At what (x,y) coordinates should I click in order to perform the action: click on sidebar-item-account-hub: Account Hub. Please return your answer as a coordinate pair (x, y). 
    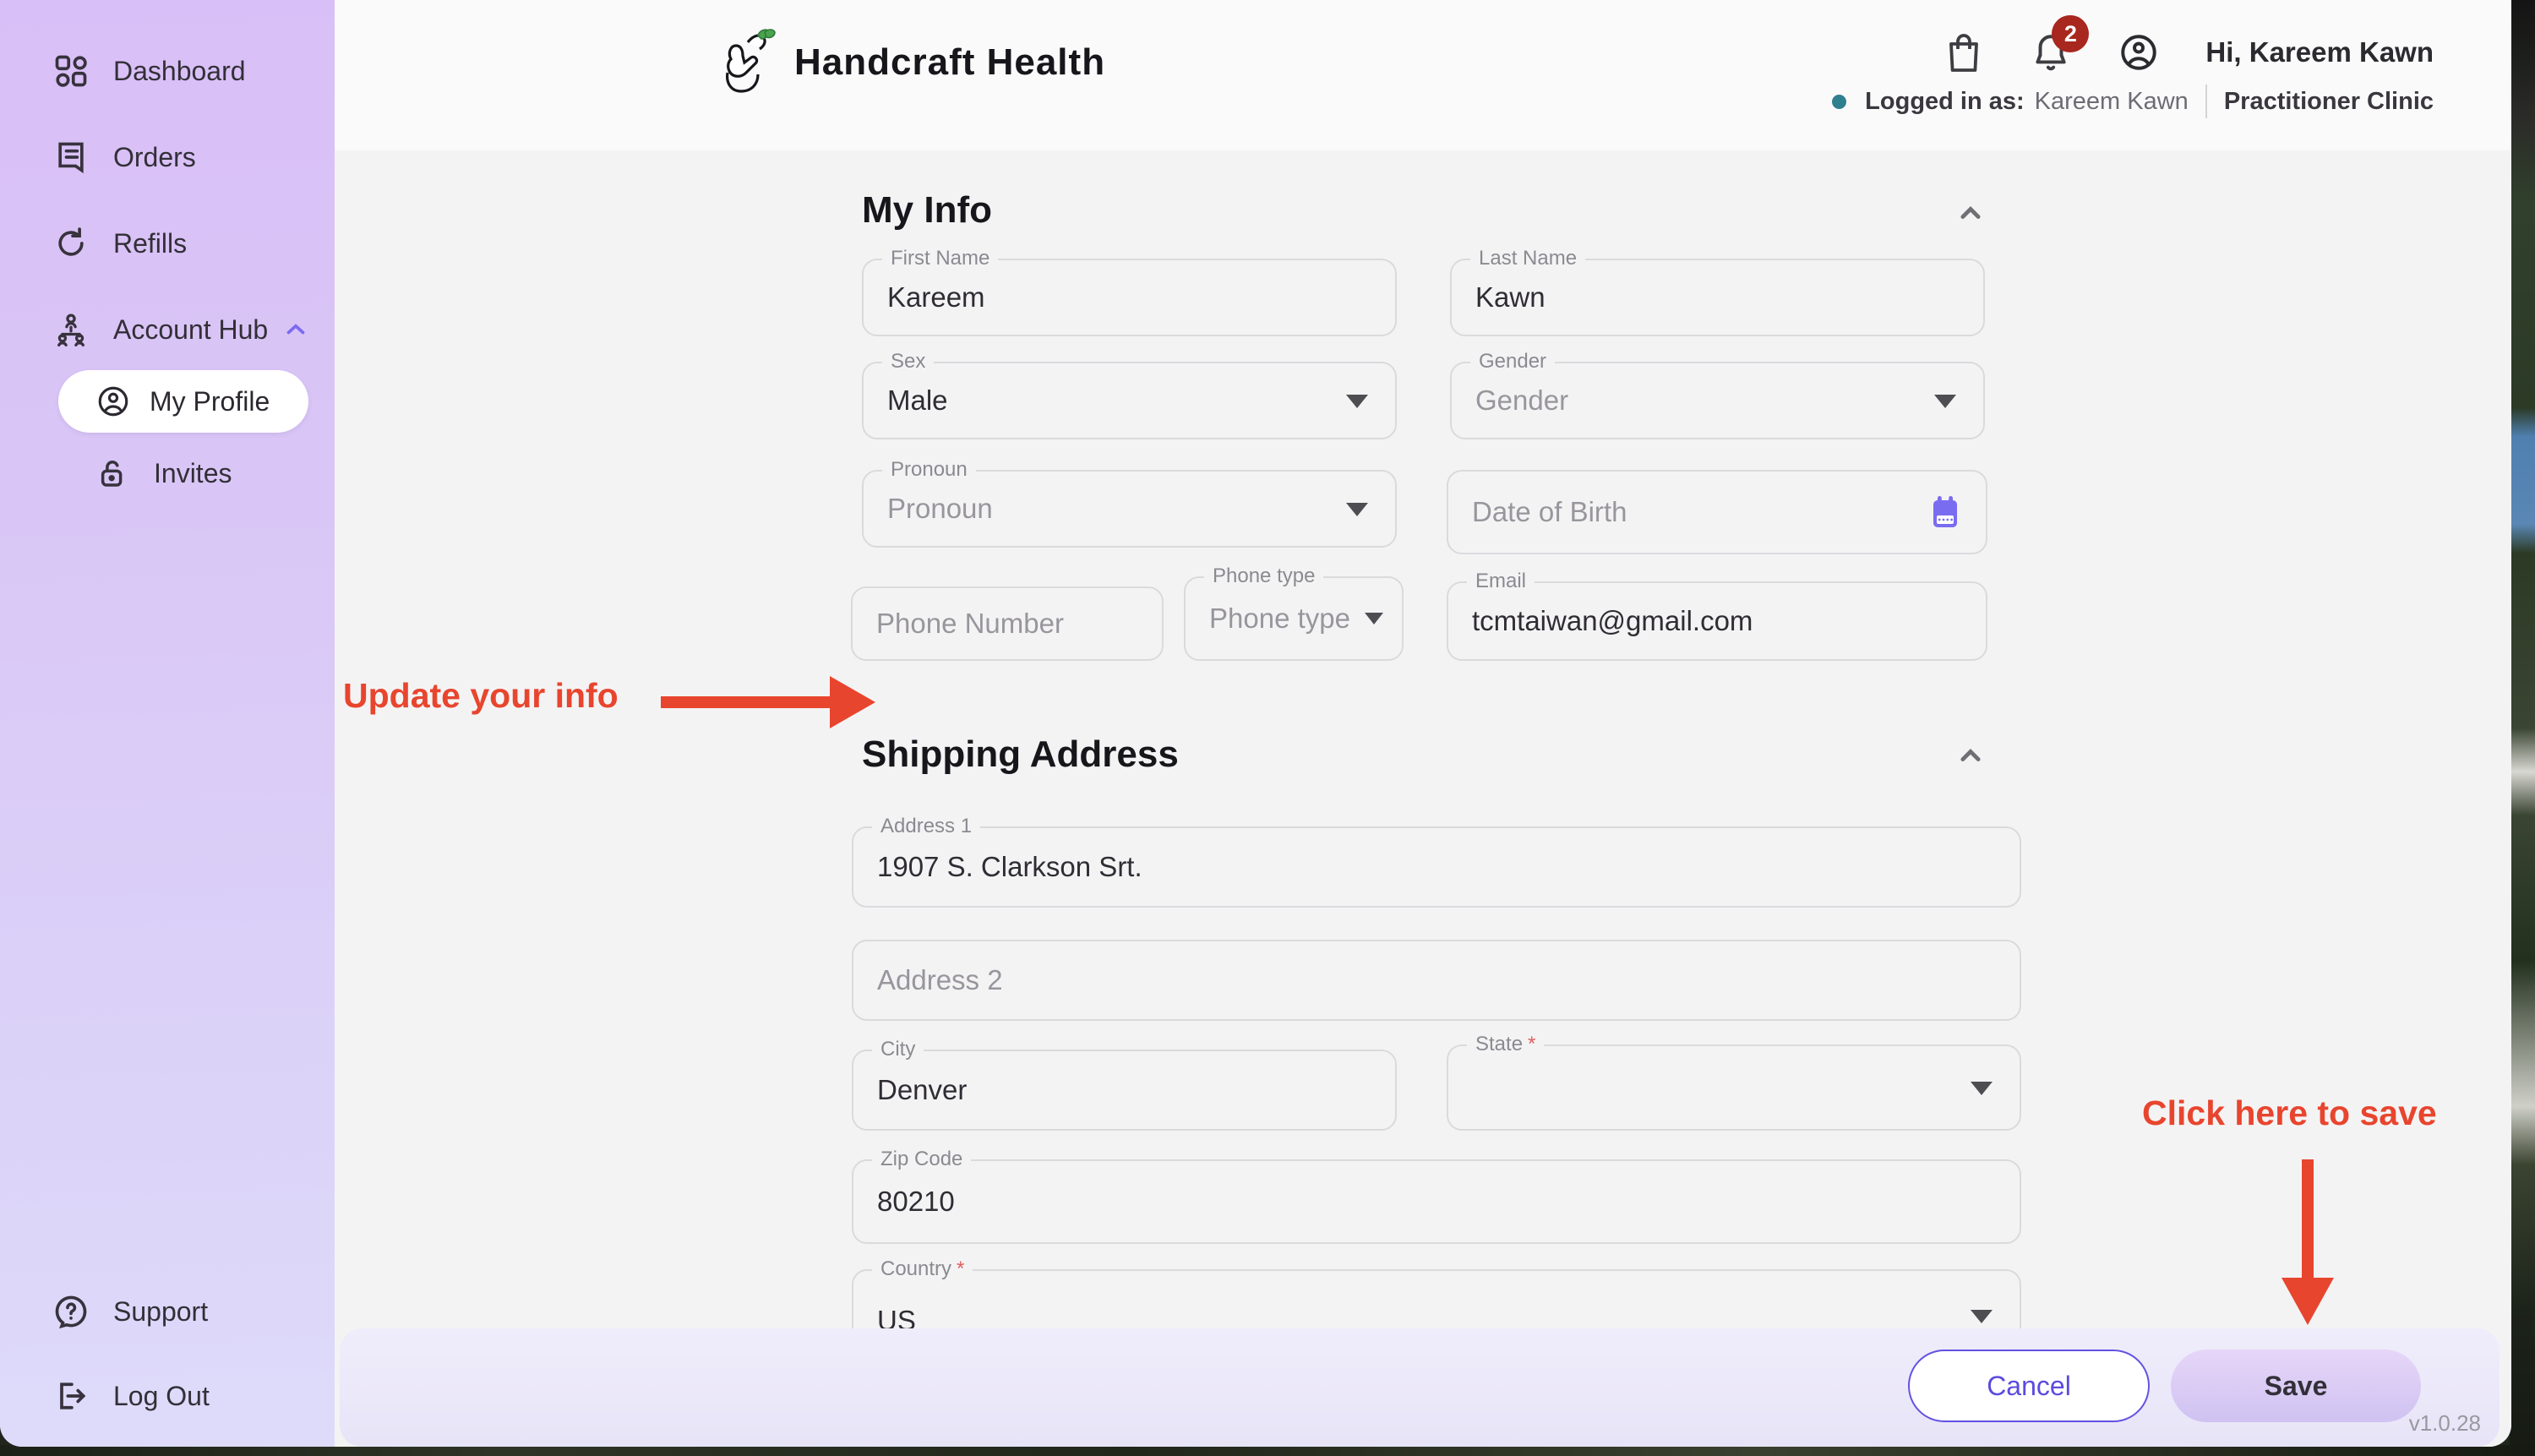
    Looking at the image, I should click on (167, 329).